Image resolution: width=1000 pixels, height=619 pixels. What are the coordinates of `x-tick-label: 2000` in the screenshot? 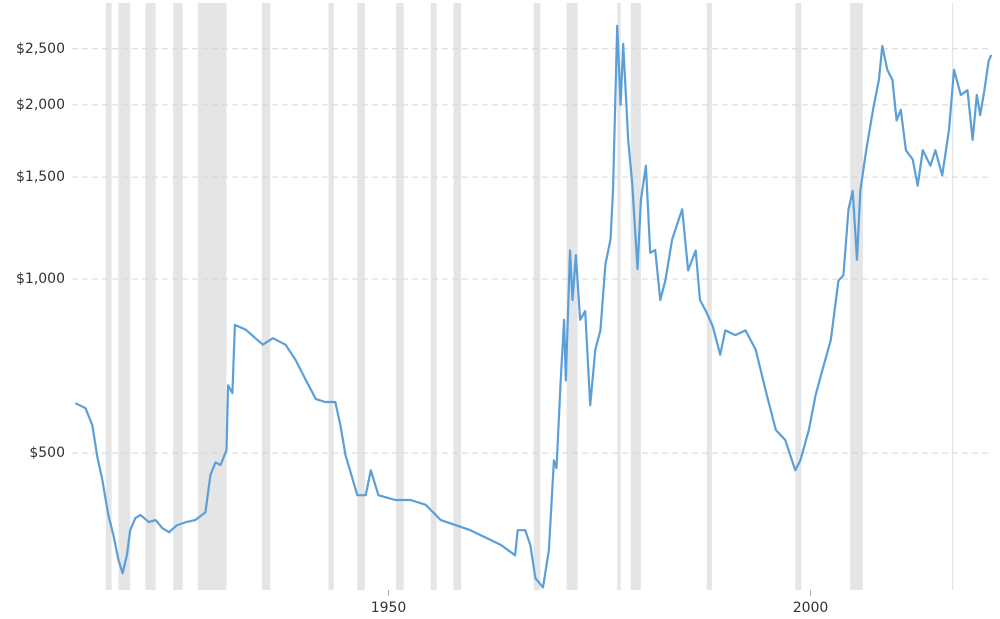 It's located at (811, 608).